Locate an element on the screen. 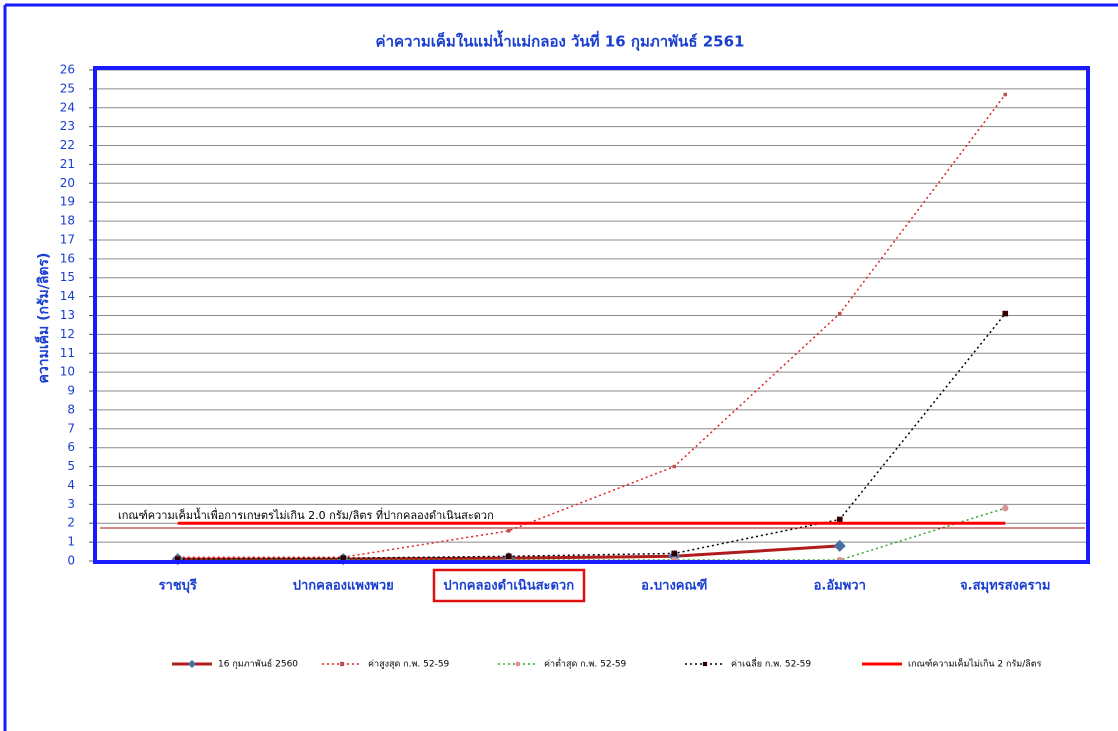 This screenshot has height=731, width=1118. legend-label: ค่าสูงสุด ก.พ. 52-59 is located at coordinates (409, 665).